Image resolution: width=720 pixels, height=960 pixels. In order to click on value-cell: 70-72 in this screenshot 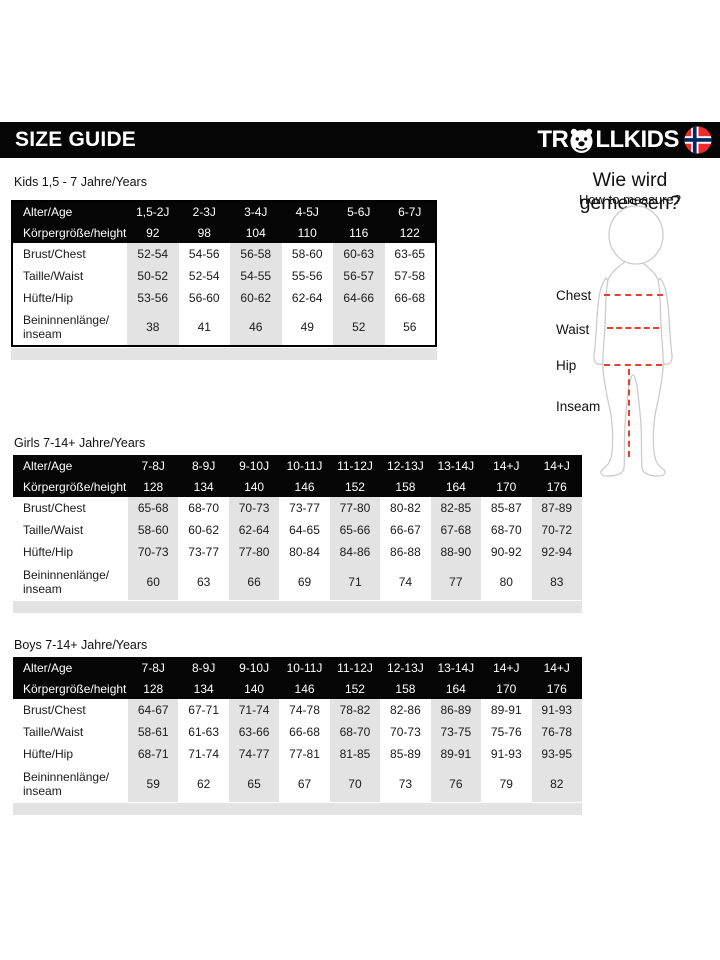, I will do `click(556, 530)`.